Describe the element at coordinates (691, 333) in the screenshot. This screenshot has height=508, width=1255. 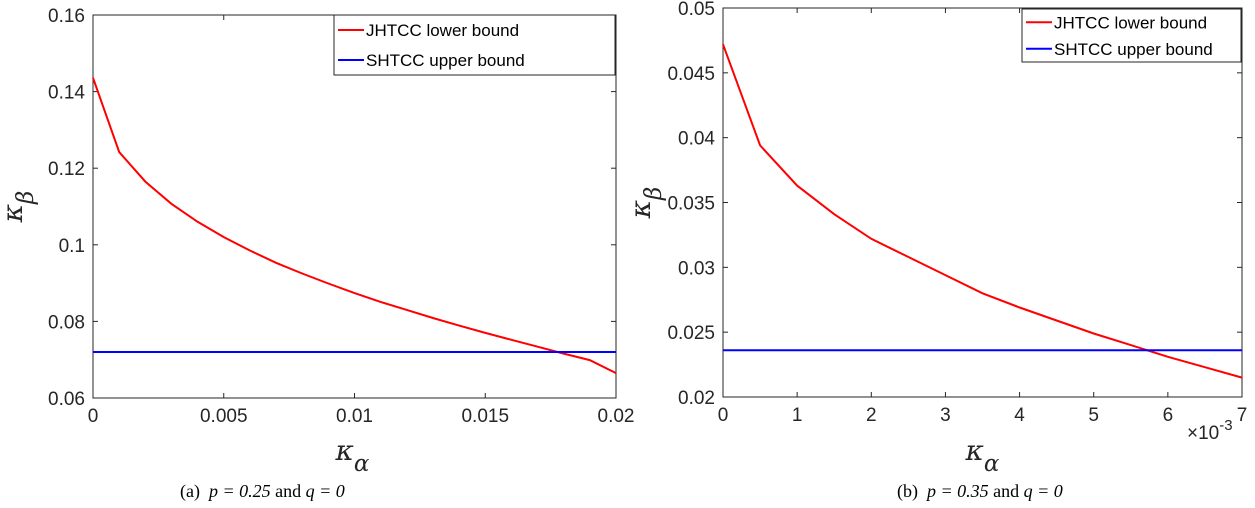
I see `y-tick-label: 0.025` at that location.